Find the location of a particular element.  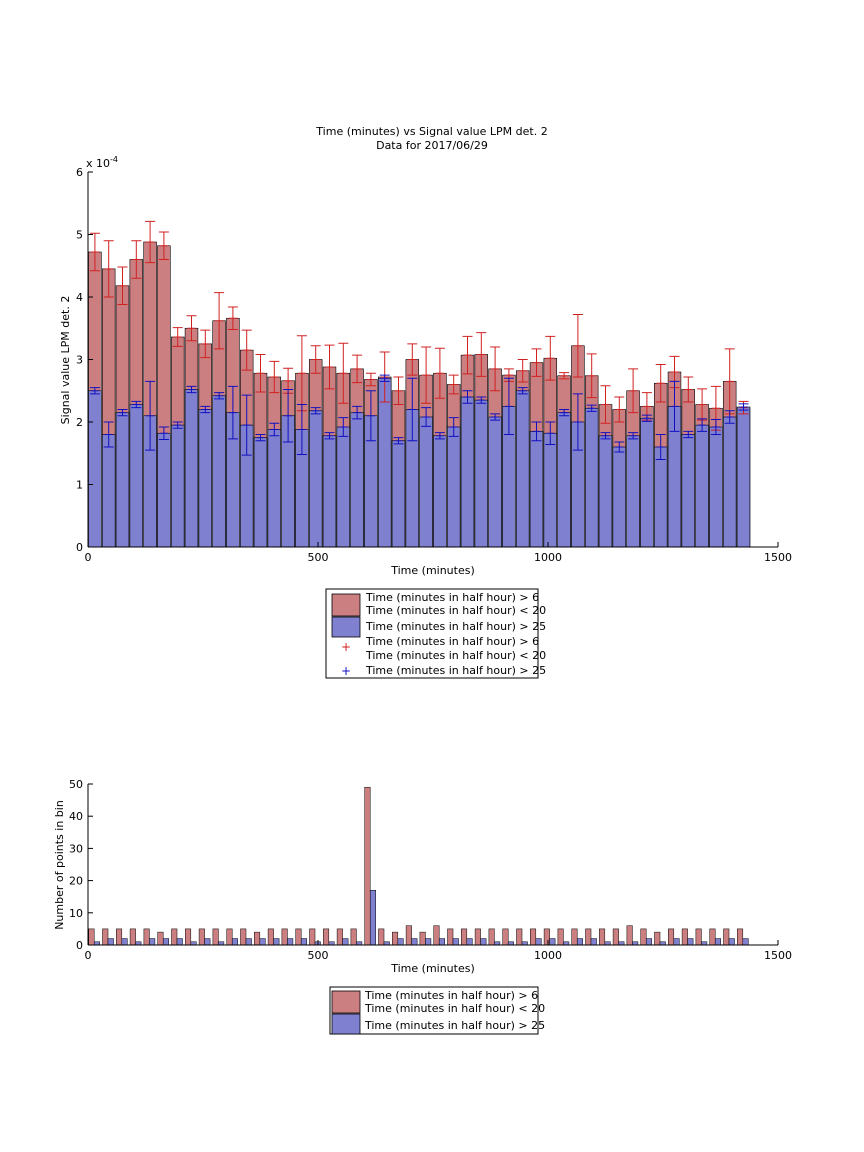

legend-marker-blue-plus: + is located at coordinates (346, 671).